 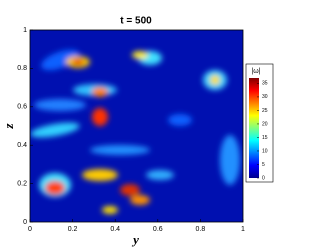 I want to click on colorbar-tick-label: 0, so click(x=263, y=178).